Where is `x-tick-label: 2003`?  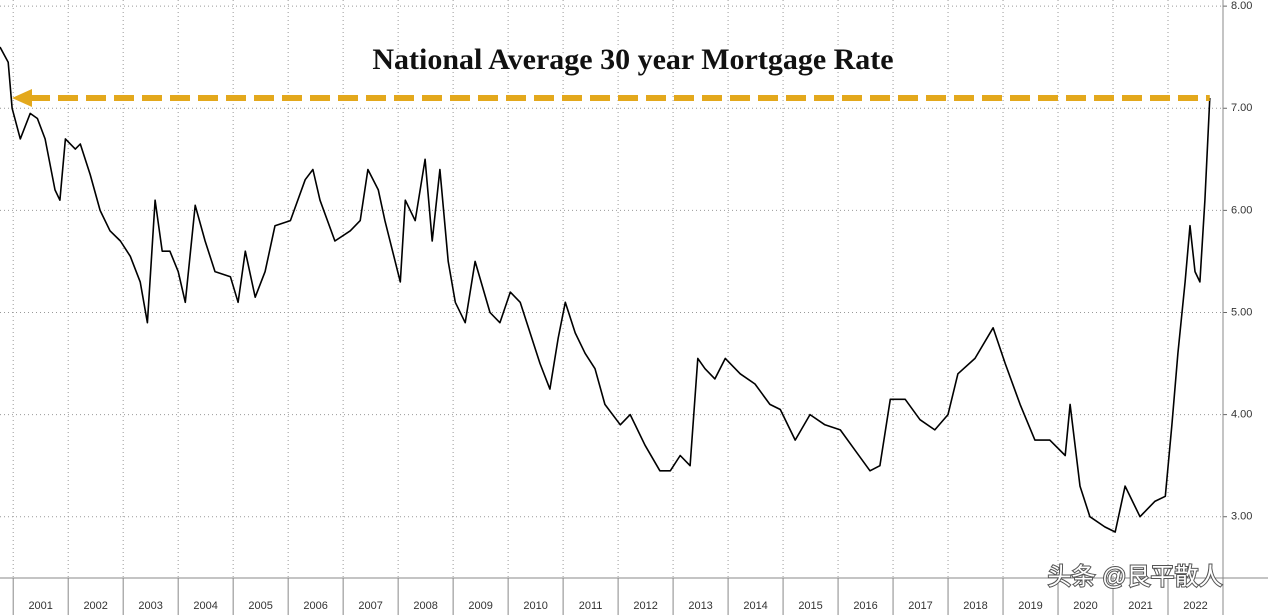
x-tick-label: 2003 is located at coordinates (150, 606).